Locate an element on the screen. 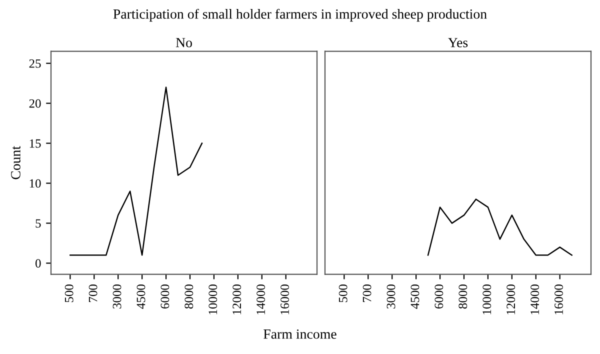 The height and width of the screenshot is (354, 600). y-tick-label: 5 is located at coordinates (38, 223).